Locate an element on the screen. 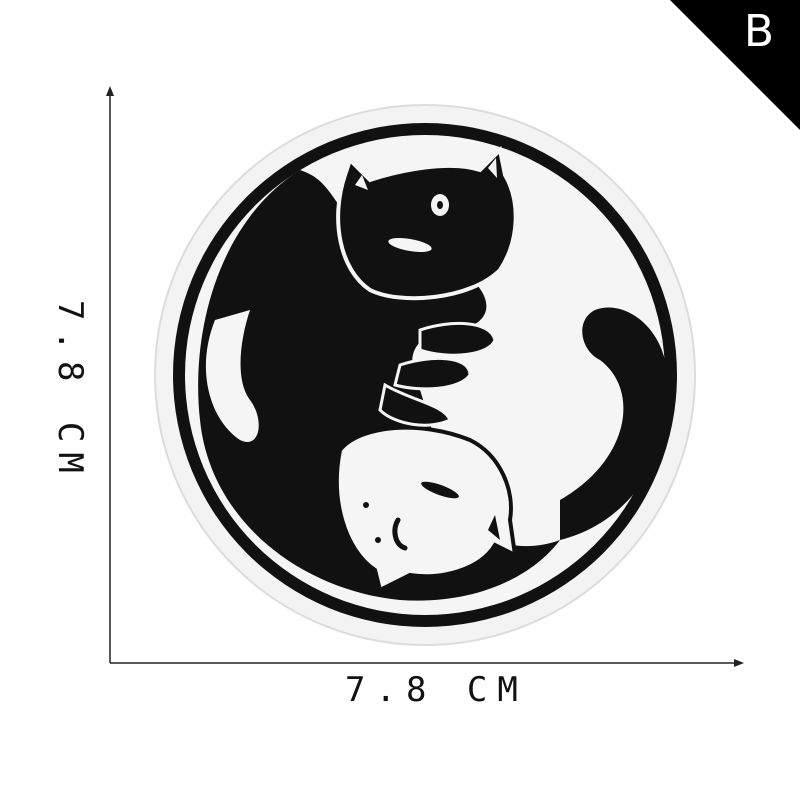 The image size is (800, 800). variant-badge: B is located at coordinates (735, 65).